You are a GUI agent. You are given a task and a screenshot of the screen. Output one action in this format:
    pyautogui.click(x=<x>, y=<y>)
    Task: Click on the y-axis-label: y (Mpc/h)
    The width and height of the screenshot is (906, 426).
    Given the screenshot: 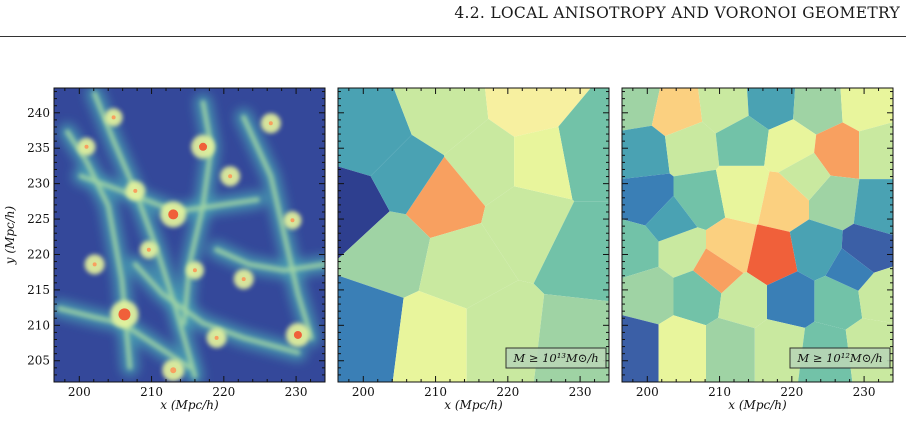 What is the action you would take?
    pyautogui.click(x=10, y=235)
    